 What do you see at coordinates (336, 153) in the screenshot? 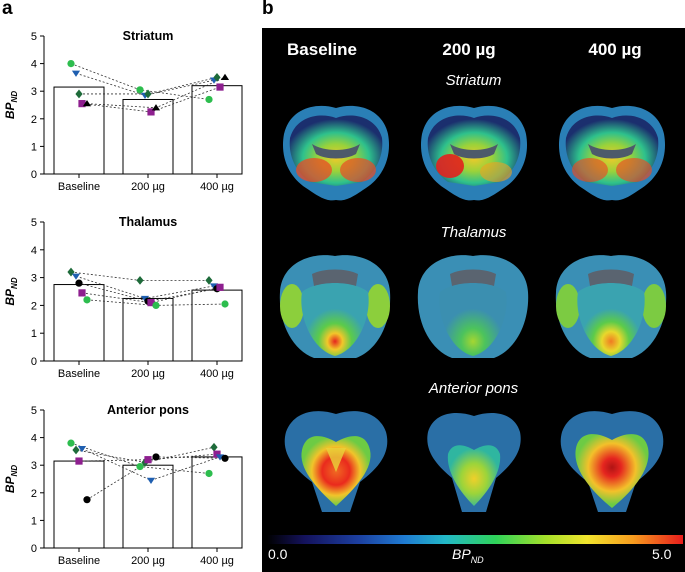
I see `pet-scan-striatum-baseline` at bounding box center [336, 153].